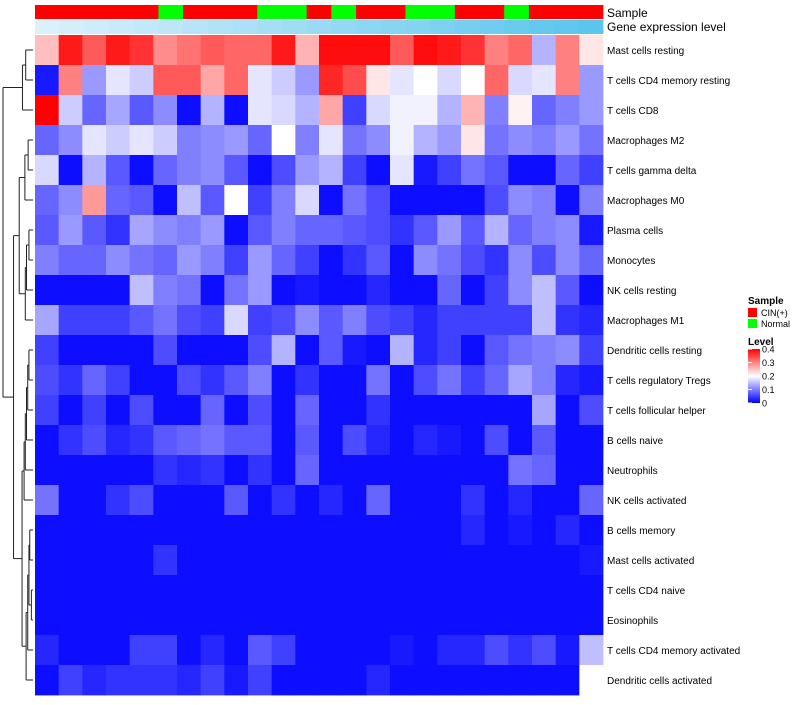 The height and width of the screenshot is (705, 800). What do you see at coordinates (652, 171) in the screenshot?
I see `row-label: T cells gamma delta` at bounding box center [652, 171].